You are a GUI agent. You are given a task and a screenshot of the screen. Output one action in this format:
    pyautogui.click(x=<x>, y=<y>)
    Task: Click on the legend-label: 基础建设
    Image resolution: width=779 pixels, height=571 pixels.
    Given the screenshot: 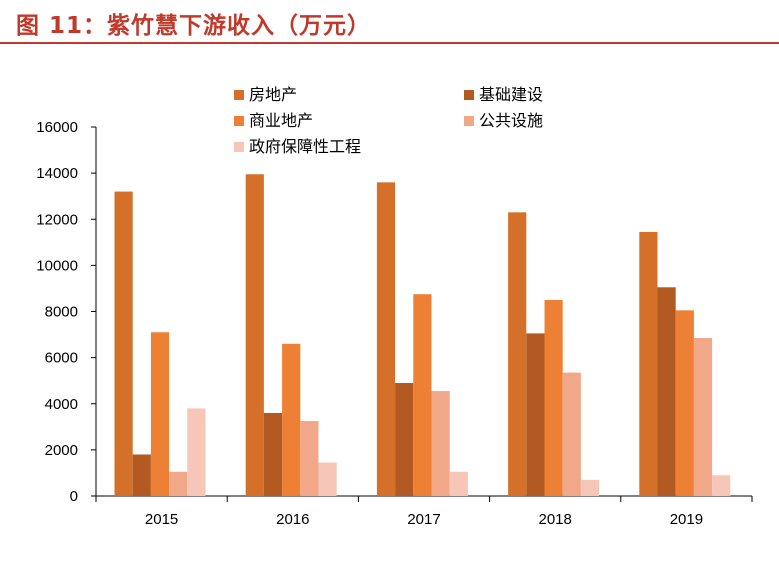 What is the action you would take?
    pyautogui.click(x=511, y=94)
    